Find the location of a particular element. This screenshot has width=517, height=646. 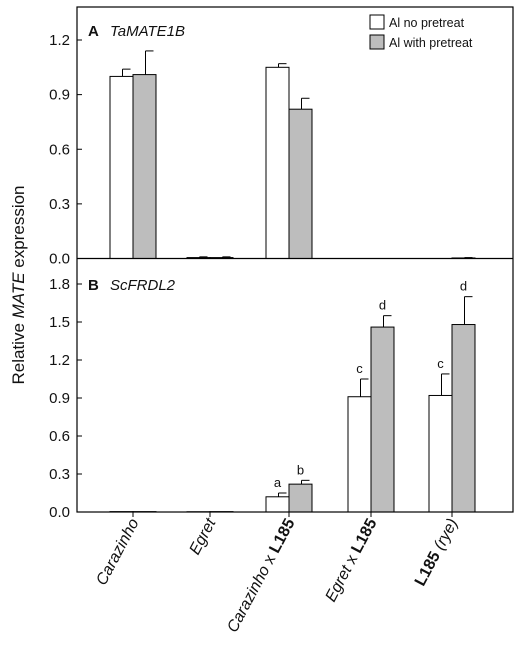

category-label-0-part-0: Carazinho is located at coordinates (117, 552).